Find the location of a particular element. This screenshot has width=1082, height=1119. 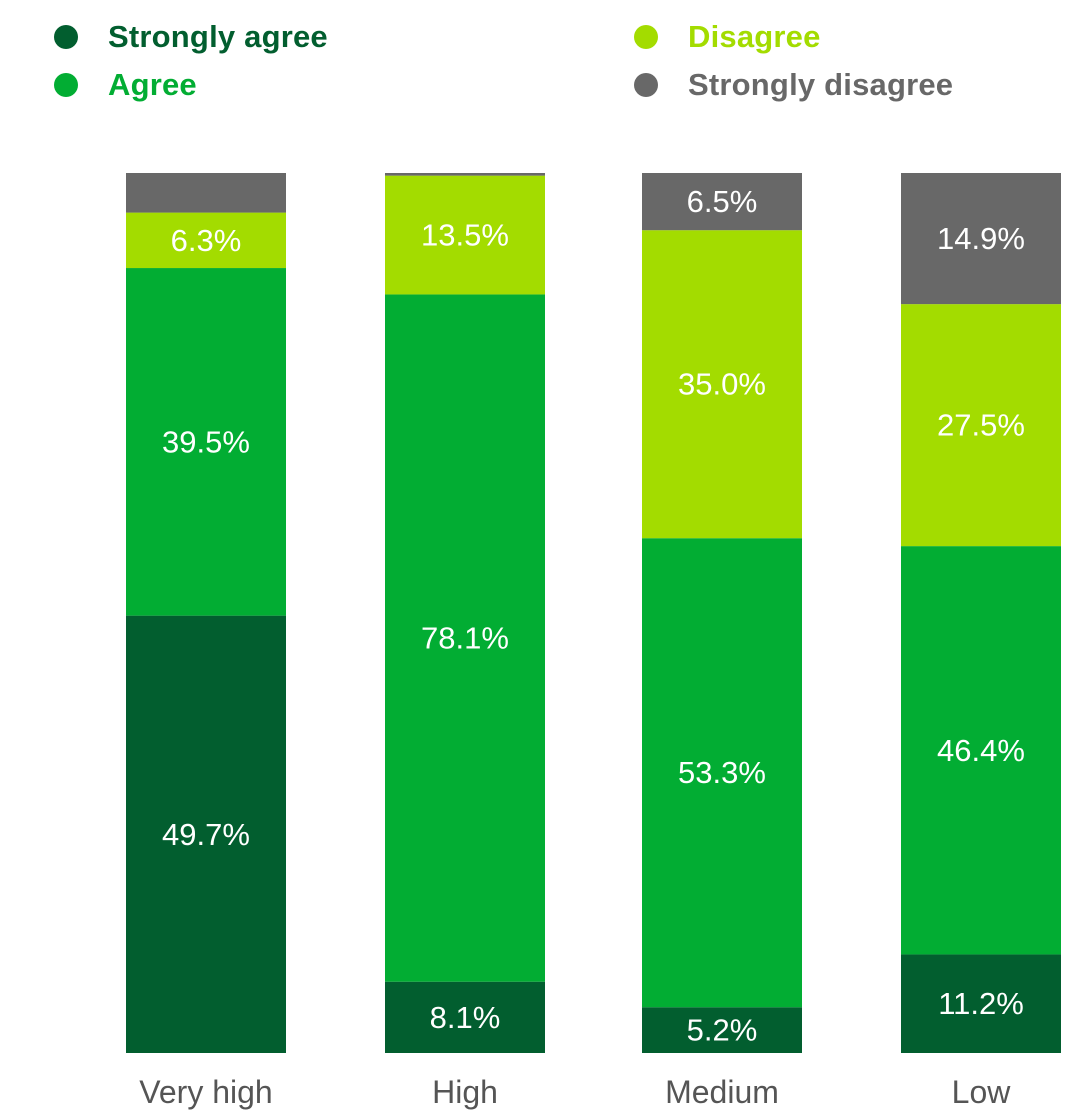

data-label-low-strongly-disagree: 14.9% is located at coordinates (981, 238).